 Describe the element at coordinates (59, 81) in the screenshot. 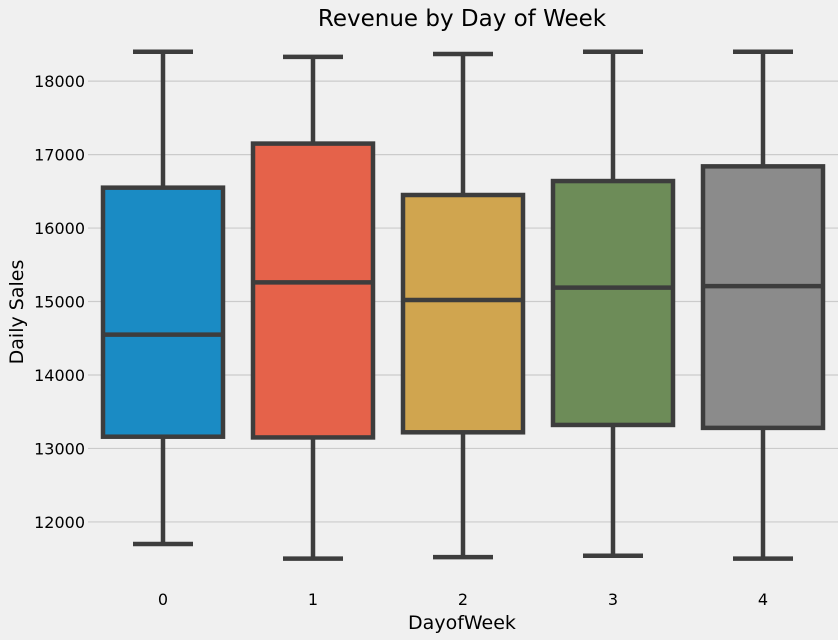

I see `y-tick-label: 18000` at that location.